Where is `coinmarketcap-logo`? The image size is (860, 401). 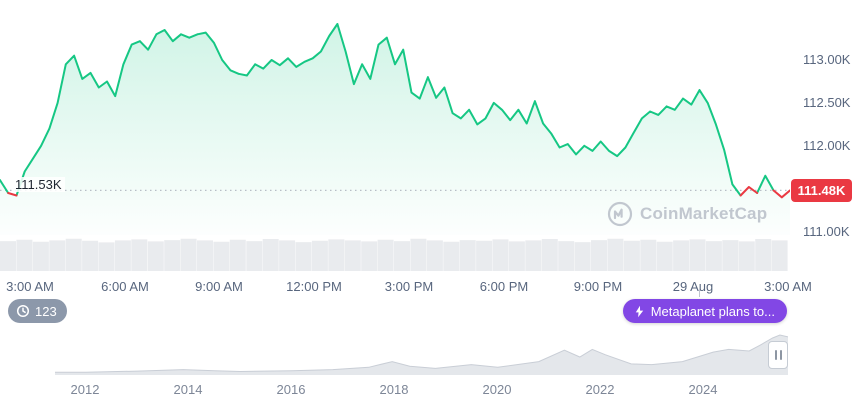 coinmarketcap-logo is located at coordinates (620, 214).